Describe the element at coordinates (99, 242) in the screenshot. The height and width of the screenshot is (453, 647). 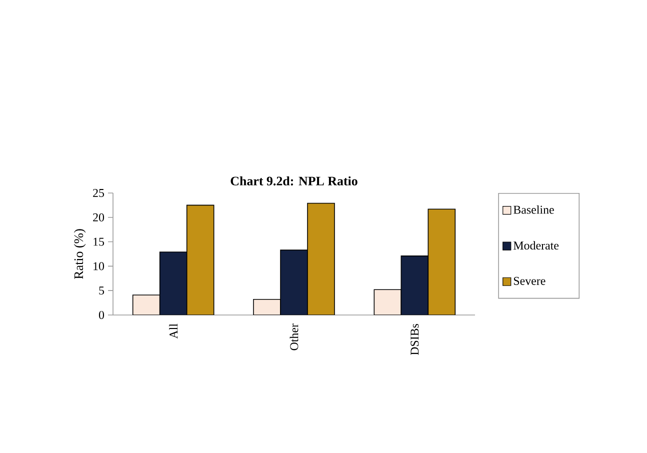
I see `y-tick-label: 15` at that location.